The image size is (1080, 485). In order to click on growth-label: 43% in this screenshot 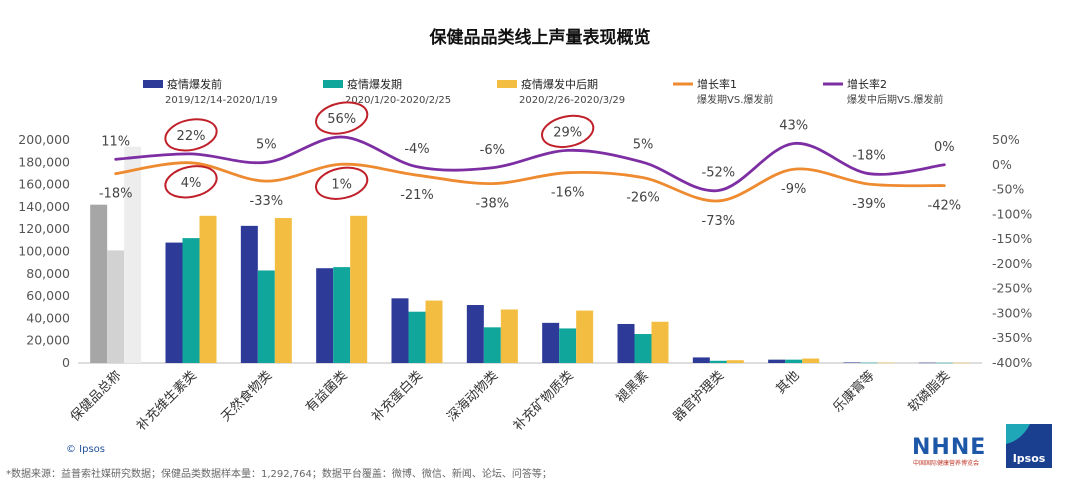, I will do `click(793, 125)`.